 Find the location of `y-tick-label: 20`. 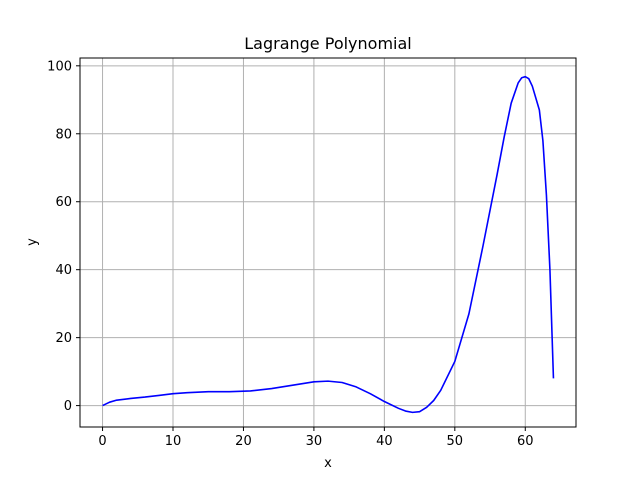

y-tick-label: 20 is located at coordinates (63, 338).